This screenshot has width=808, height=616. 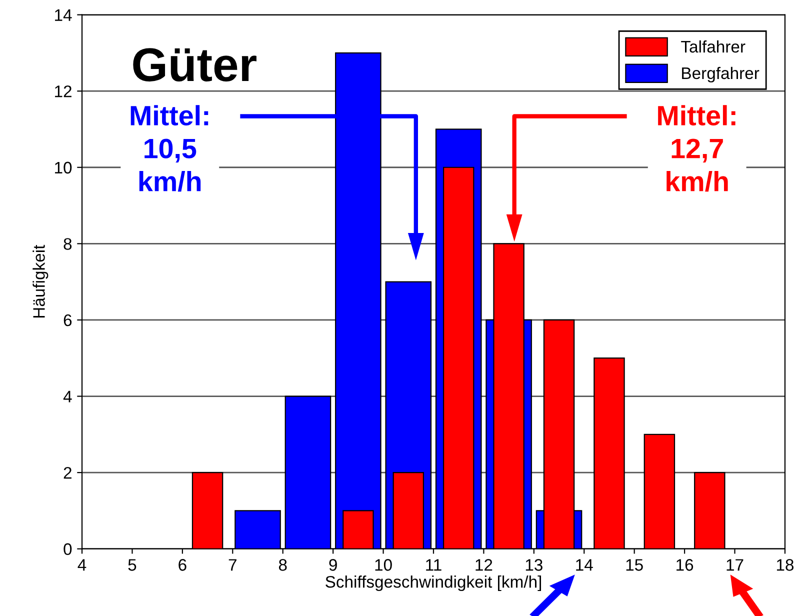 What do you see at coordinates (169, 148) in the screenshot?
I see `annotation: Mittel: 10,5 km/h` at bounding box center [169, 148].